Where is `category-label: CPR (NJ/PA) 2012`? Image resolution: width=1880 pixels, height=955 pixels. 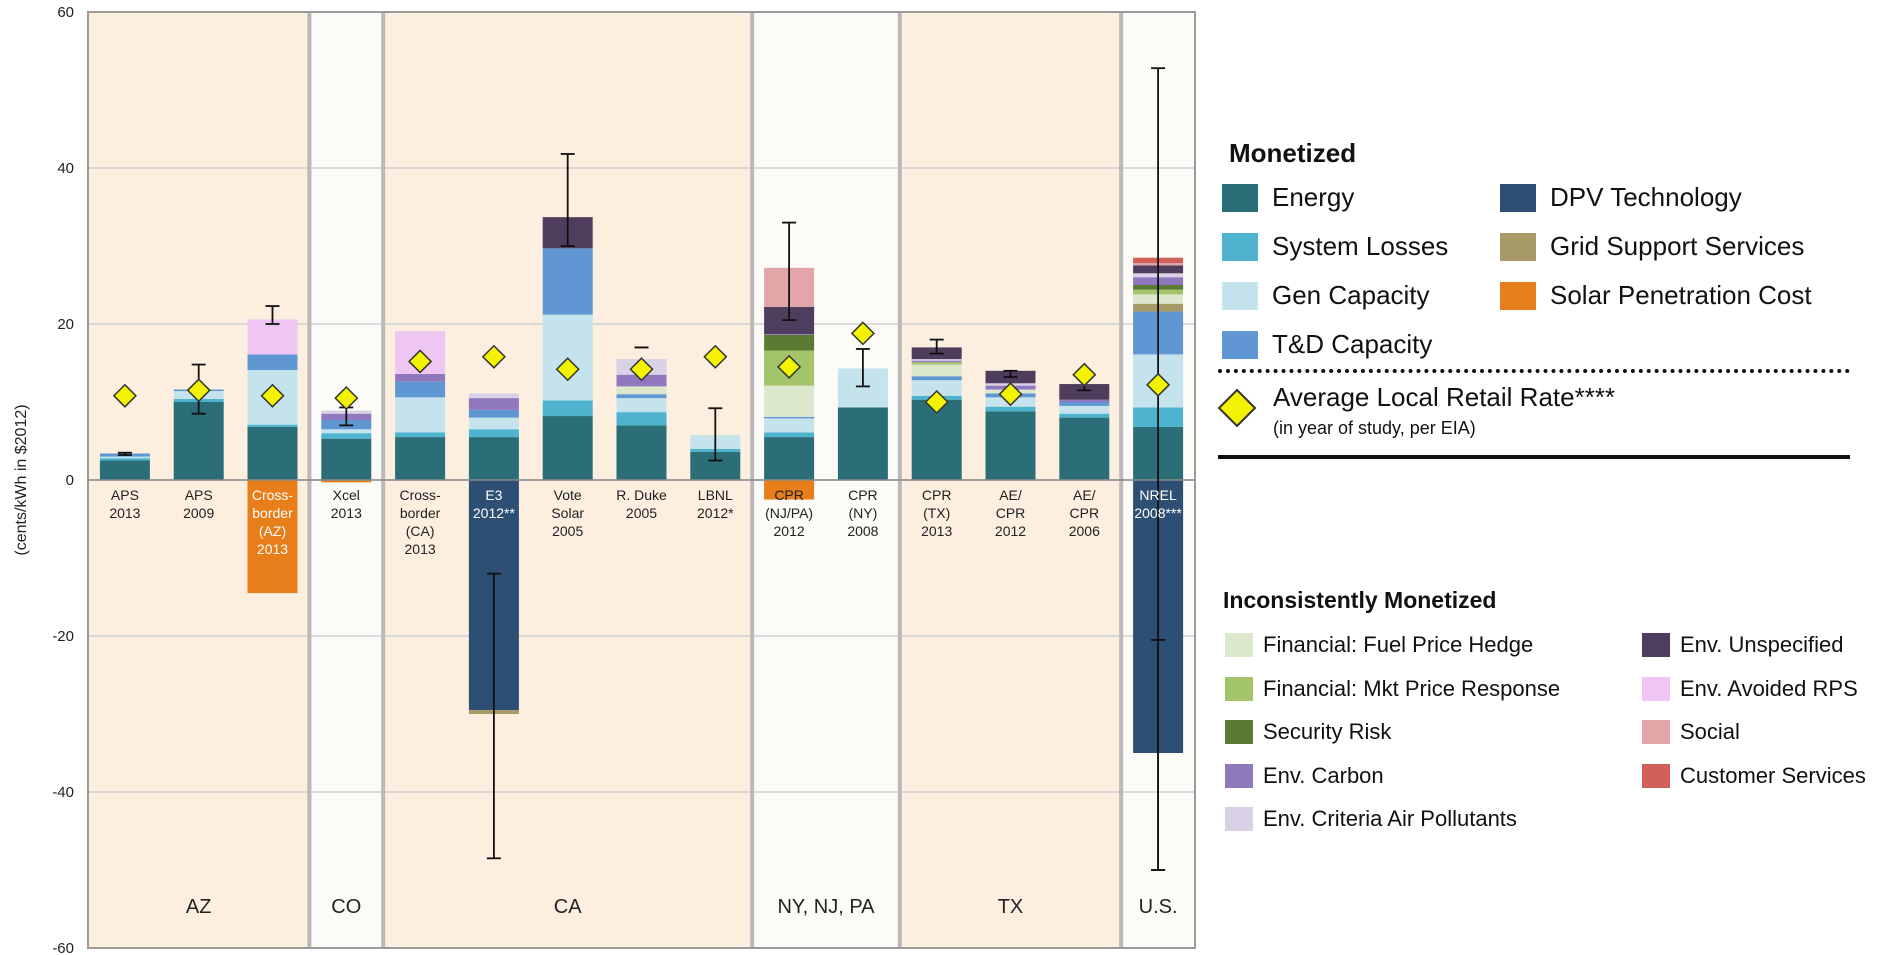
category-label: CPR (NJ/PA) 2012 is located at coordinates (789, 513).